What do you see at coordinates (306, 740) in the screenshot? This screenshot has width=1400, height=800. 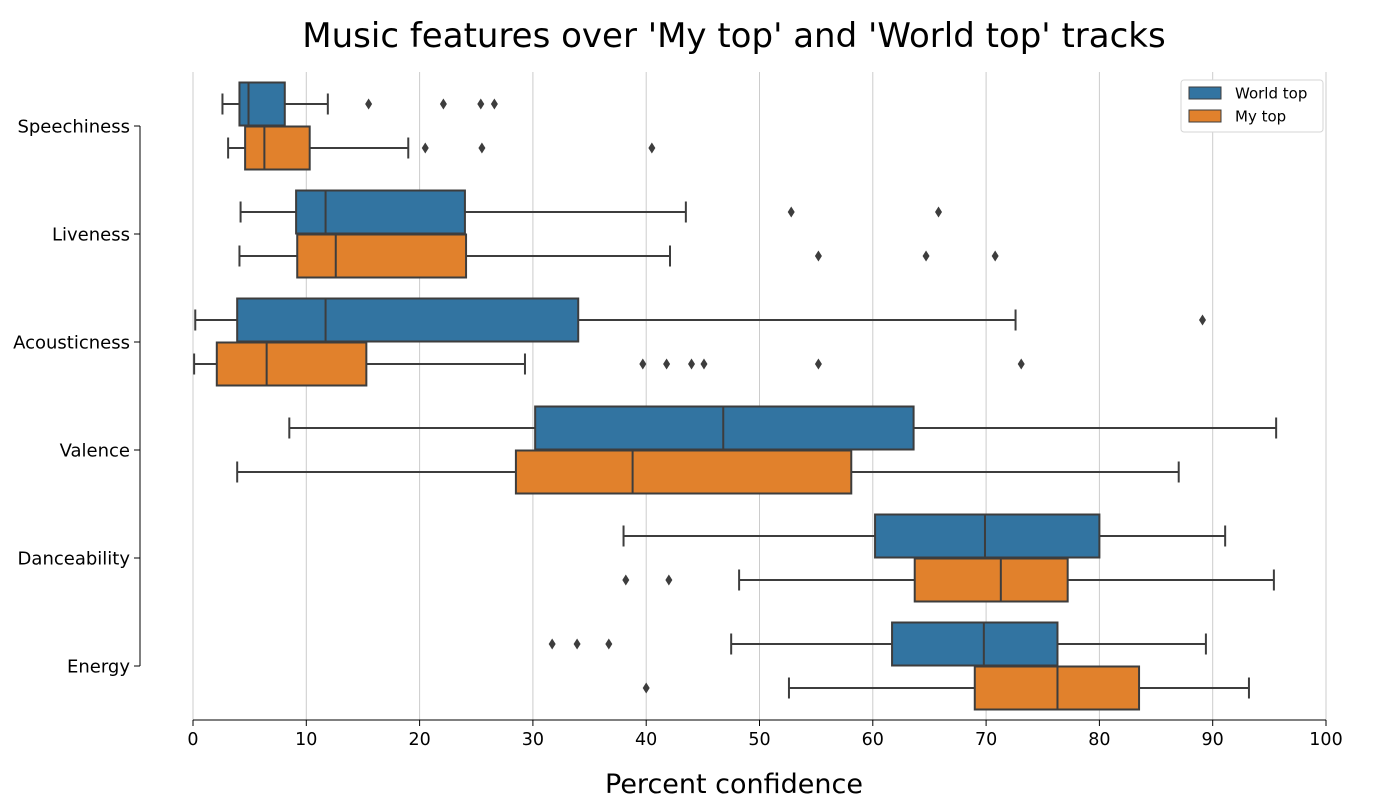 I see `x-tick-label: 10` at bounding box center [306, 740].